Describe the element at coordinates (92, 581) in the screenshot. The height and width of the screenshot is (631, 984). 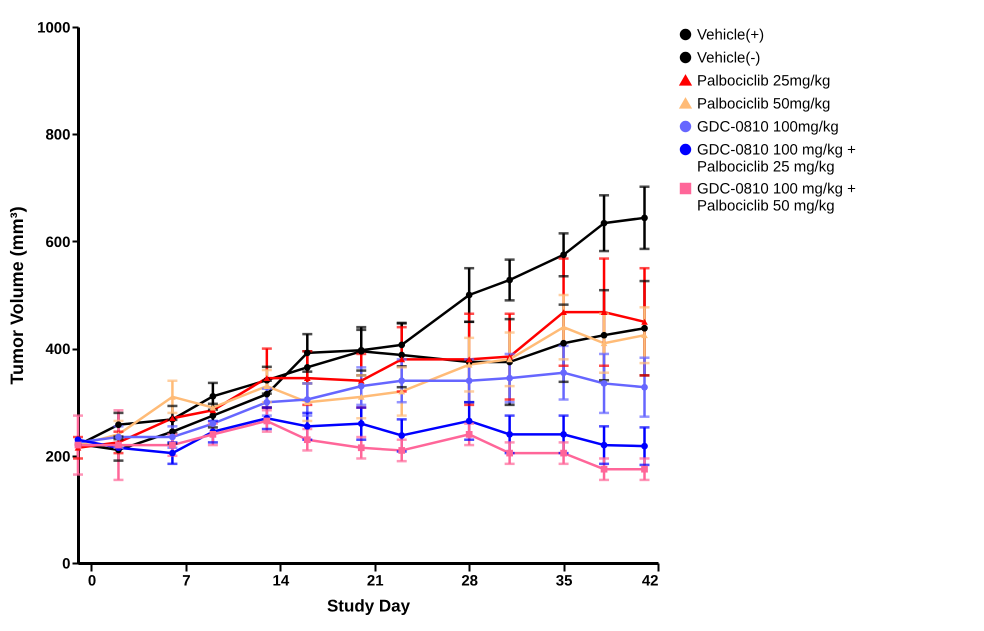
I see `x-tick-label: 0` at that location.